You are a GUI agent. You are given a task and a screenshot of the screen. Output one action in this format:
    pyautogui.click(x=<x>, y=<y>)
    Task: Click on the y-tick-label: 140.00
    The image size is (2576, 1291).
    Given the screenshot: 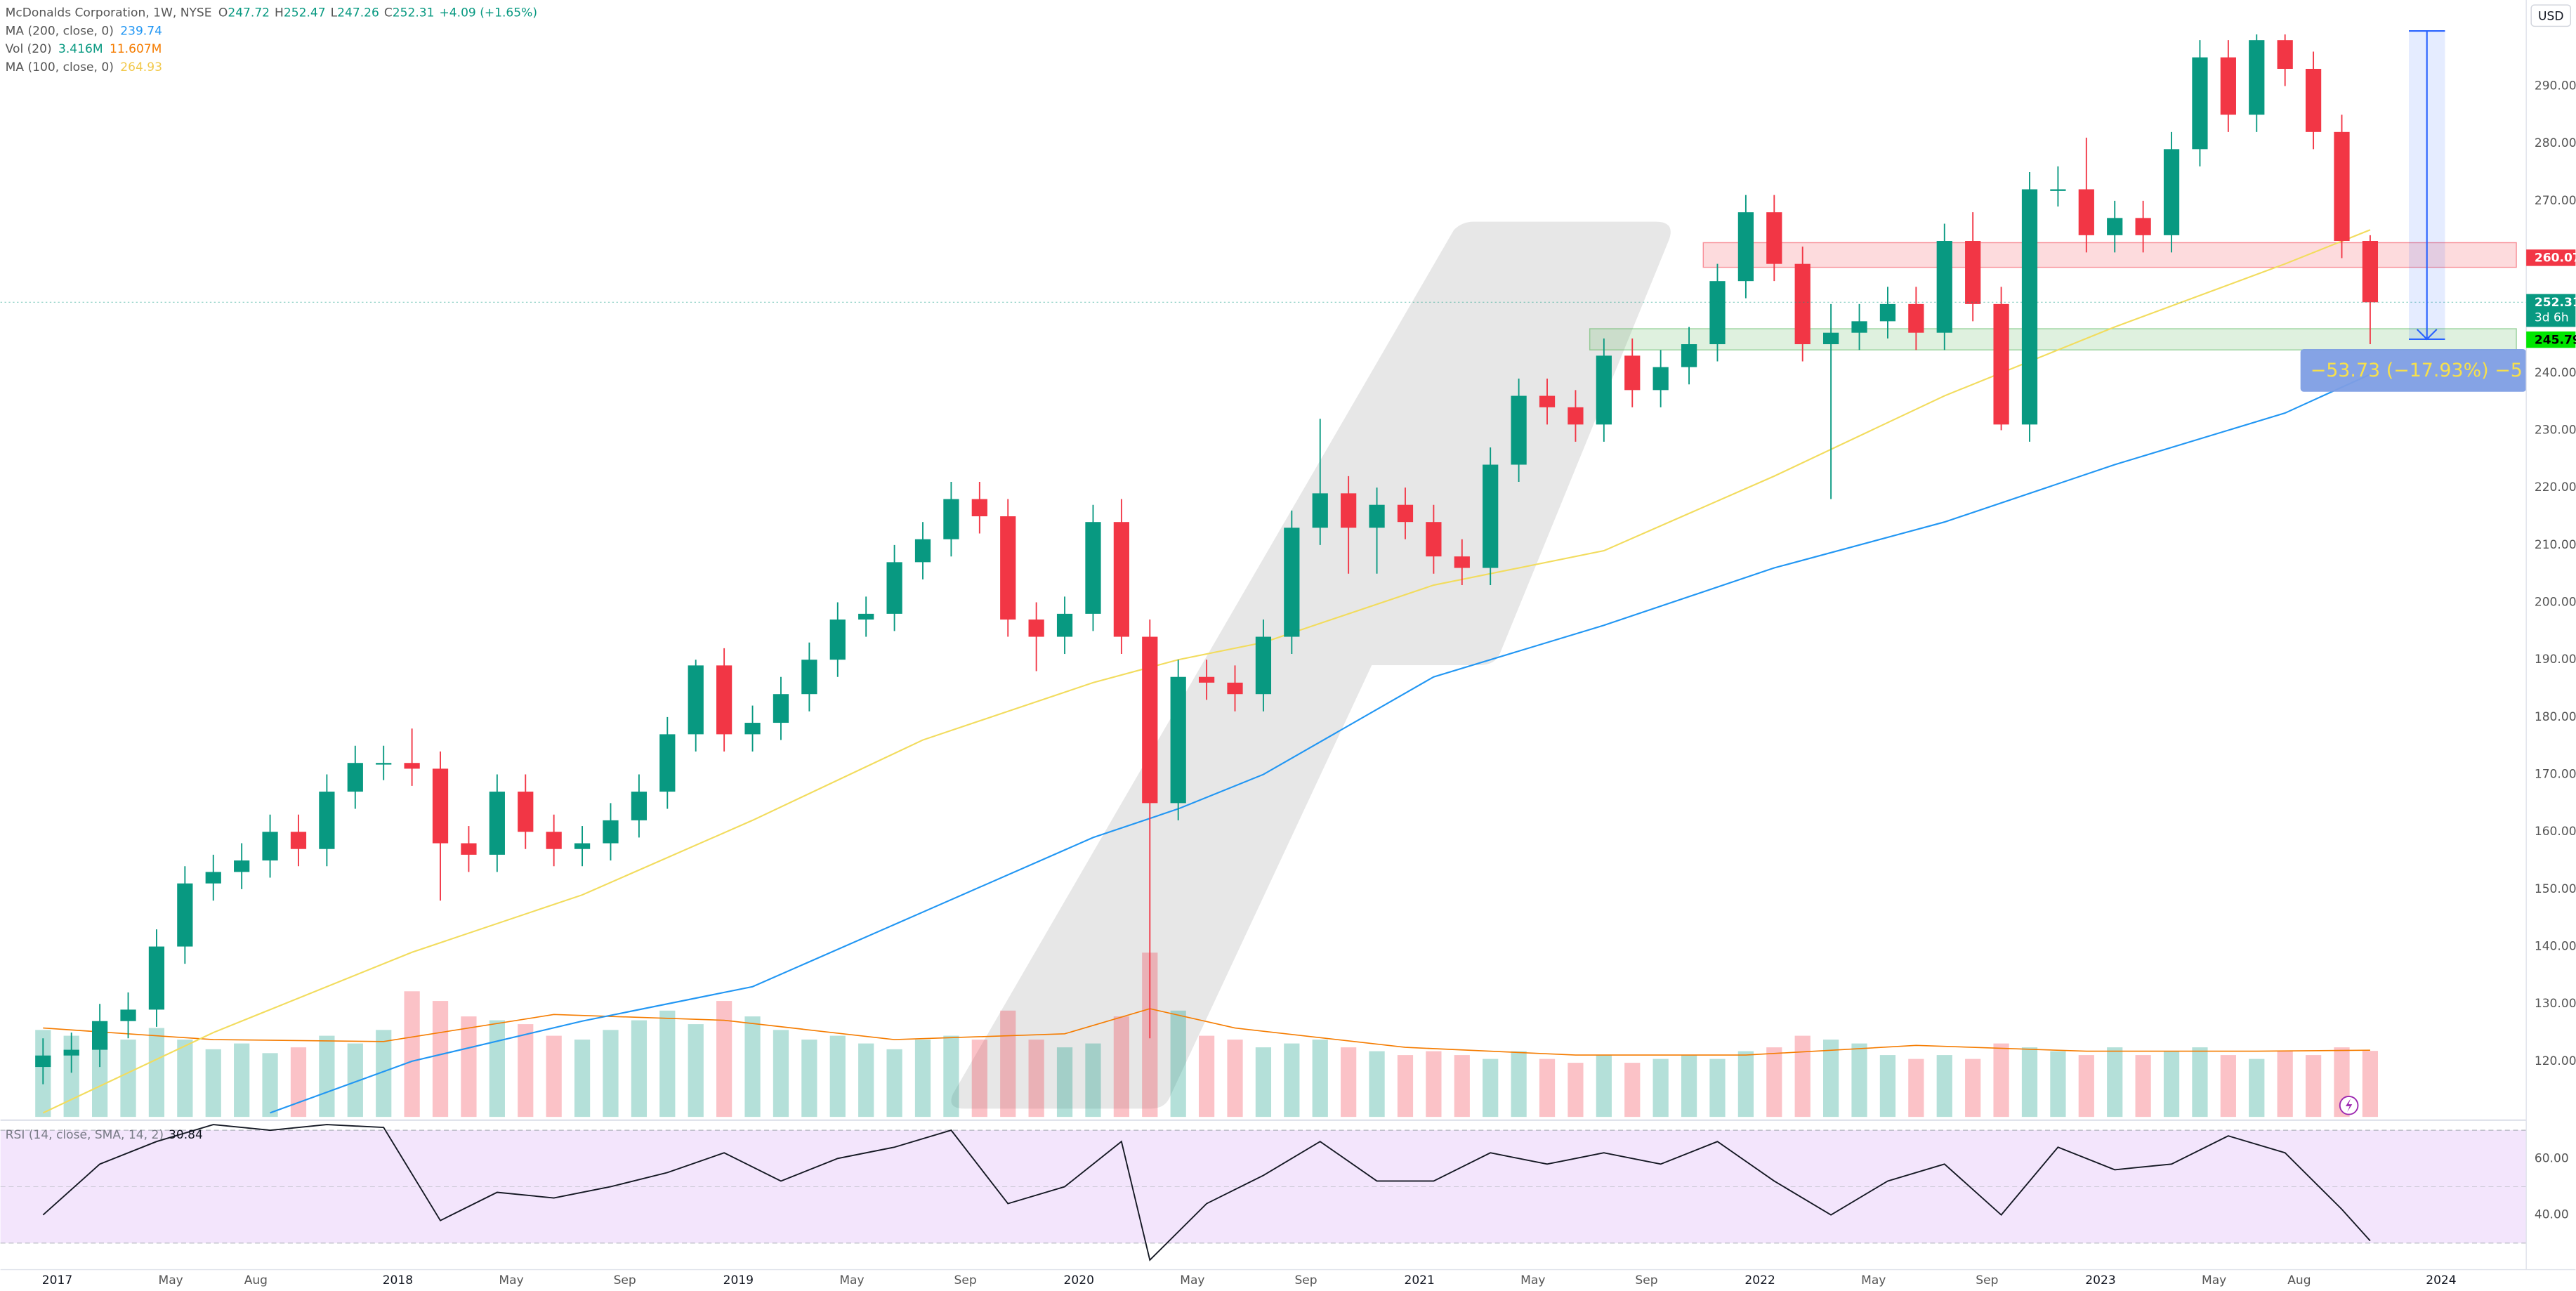 What is the action you would take?
    pyautogui.click(x=2555, y=947)
    